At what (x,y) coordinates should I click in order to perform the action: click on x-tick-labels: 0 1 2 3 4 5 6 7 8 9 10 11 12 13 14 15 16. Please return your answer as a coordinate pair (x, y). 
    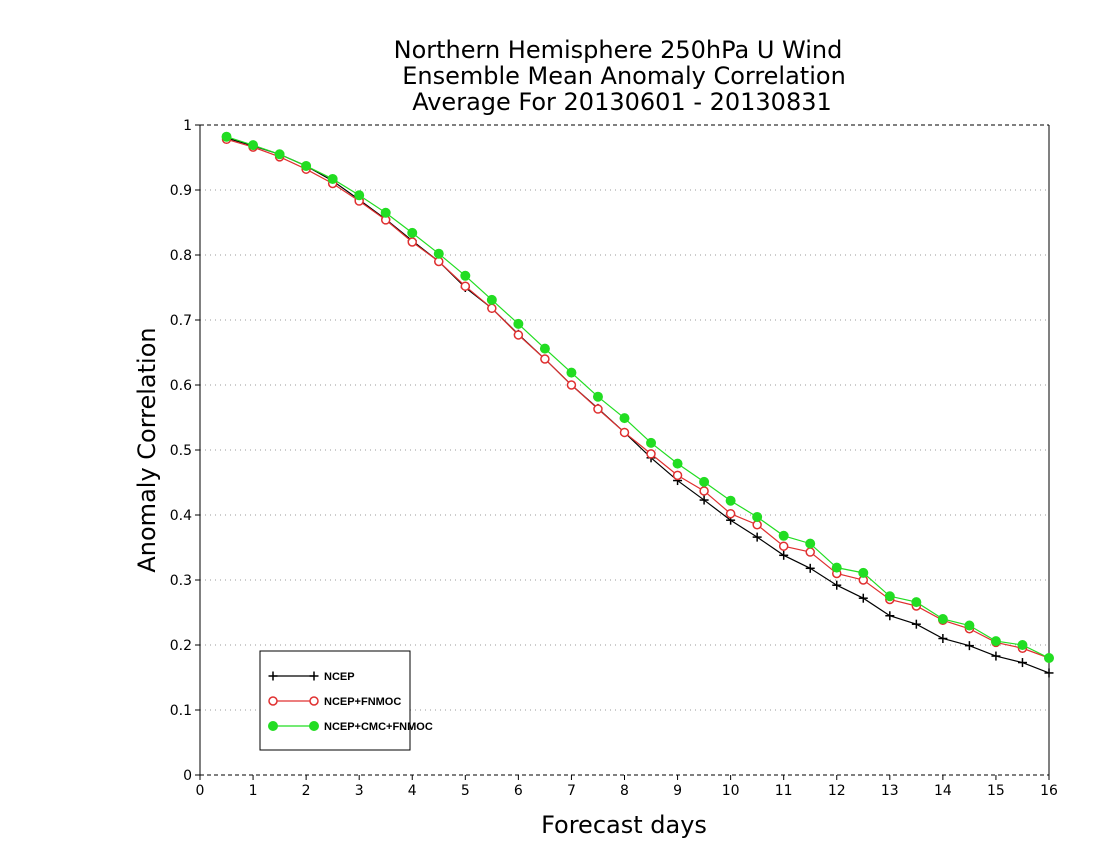
    Looking at the image, I should click on (627, 791).